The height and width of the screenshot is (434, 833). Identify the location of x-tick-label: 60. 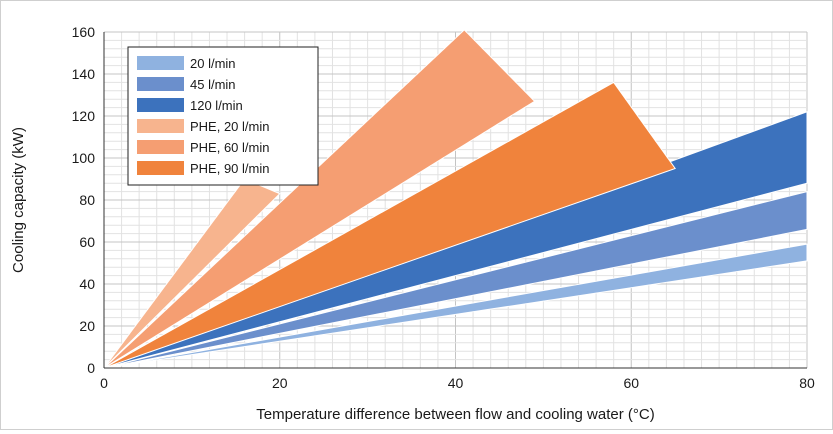
(631, 383).